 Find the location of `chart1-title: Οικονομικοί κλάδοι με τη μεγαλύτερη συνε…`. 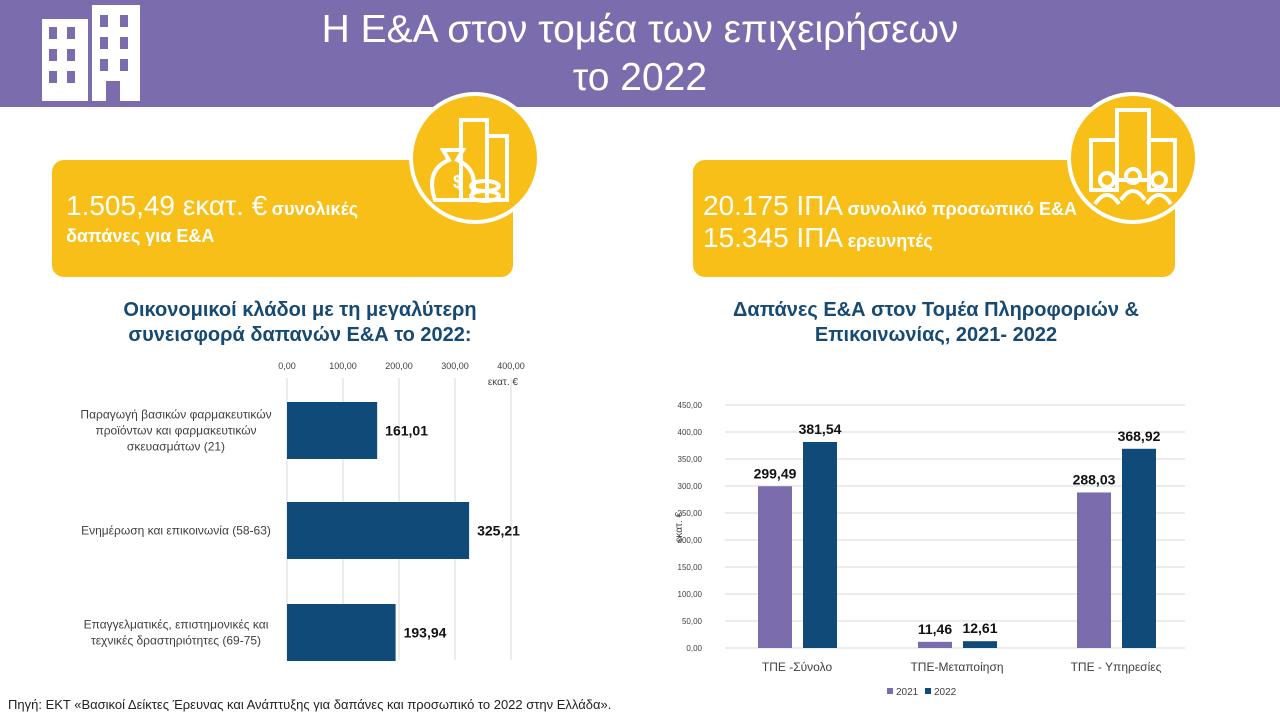

chart1-title: Οικονομικοί κλάδοι με τη μεγαλύτερη συνε… is located at coordinates (300, 323).